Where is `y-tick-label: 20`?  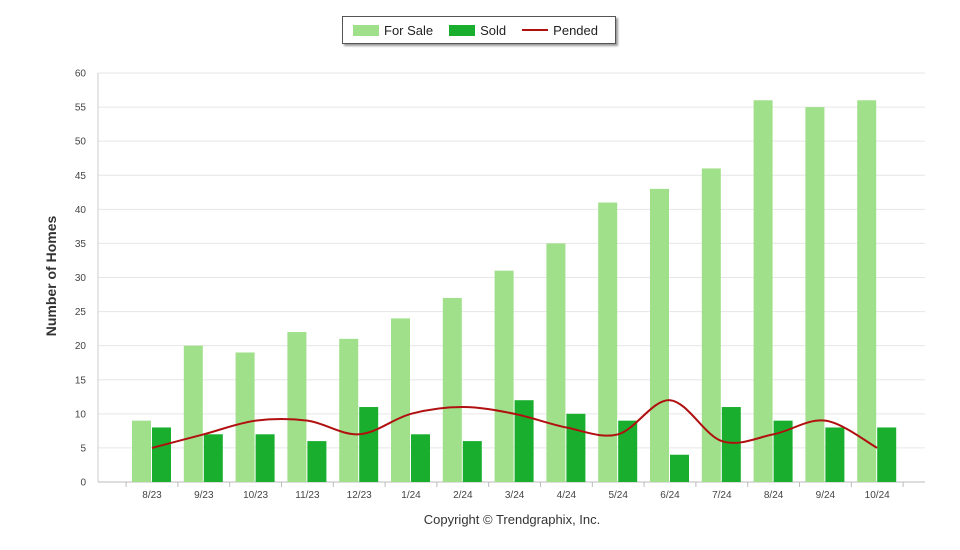 y-tick-label: 20 is located at coordinates (81, 346).